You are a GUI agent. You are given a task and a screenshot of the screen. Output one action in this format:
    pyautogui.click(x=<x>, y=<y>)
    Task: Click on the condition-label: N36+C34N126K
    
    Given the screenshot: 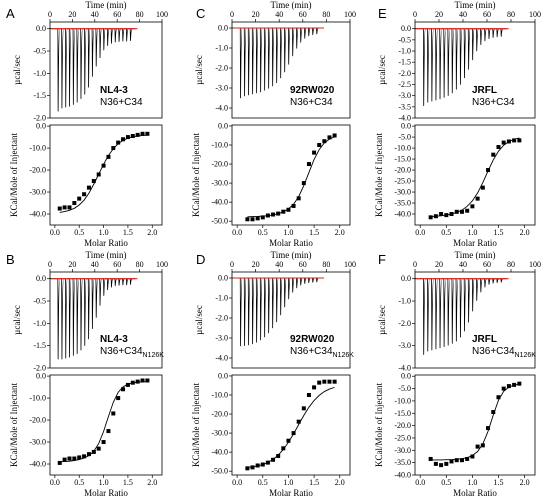 What is the action you would take?
    pyautogui.click(x=504, y=352)
    